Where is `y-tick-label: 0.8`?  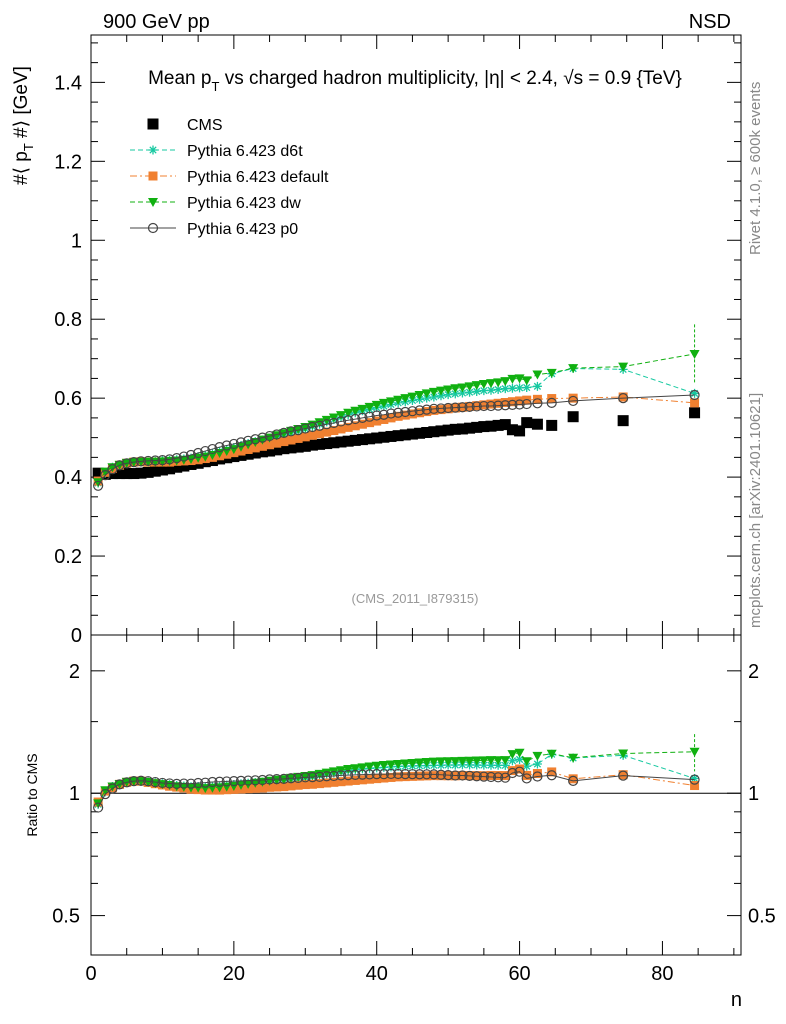
y-tick-label: 0.8 is located at coordinates (68, 320).